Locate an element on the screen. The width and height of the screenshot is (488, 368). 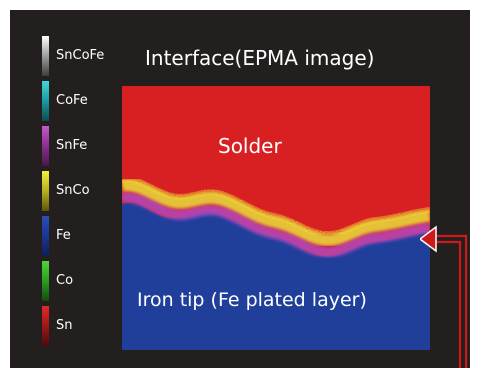
legend-item-sncofe: SnCoFe is located at coordinates (87, 56).